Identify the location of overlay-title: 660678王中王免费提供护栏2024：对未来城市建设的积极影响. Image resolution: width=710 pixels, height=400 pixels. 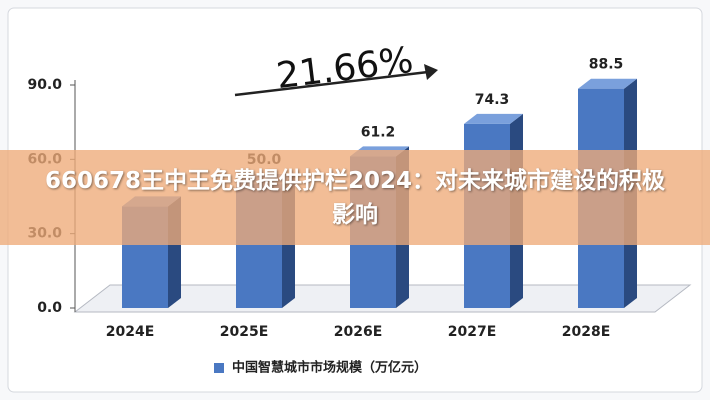
(355, 197).